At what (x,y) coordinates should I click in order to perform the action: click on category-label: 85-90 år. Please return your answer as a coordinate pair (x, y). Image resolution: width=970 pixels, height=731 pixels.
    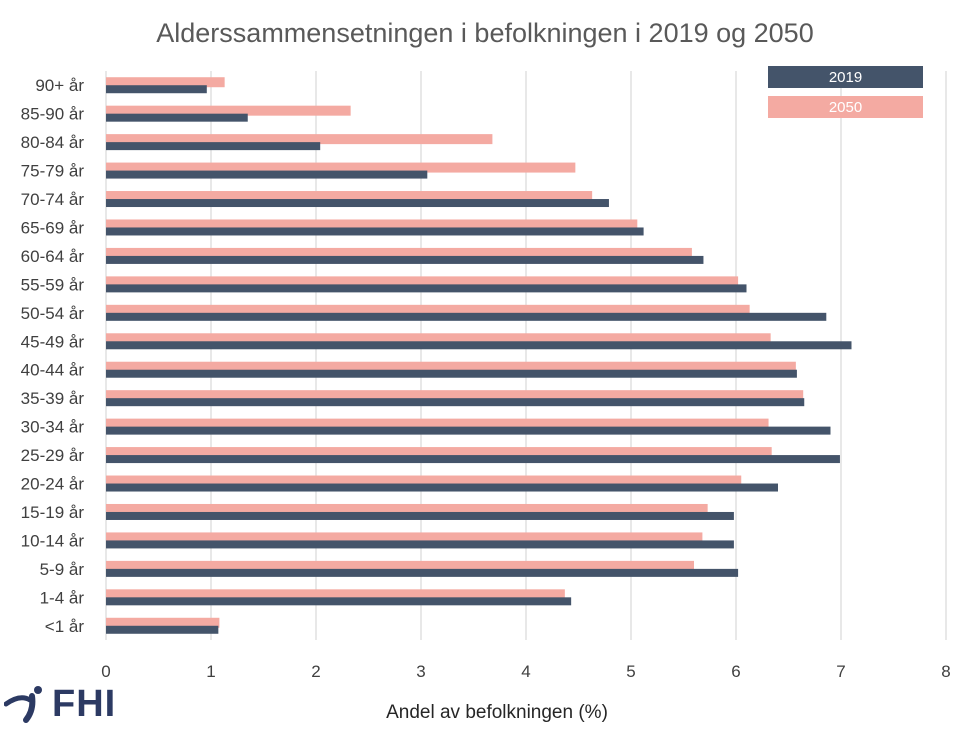
    Looking at the image, I should click on (53, 114).